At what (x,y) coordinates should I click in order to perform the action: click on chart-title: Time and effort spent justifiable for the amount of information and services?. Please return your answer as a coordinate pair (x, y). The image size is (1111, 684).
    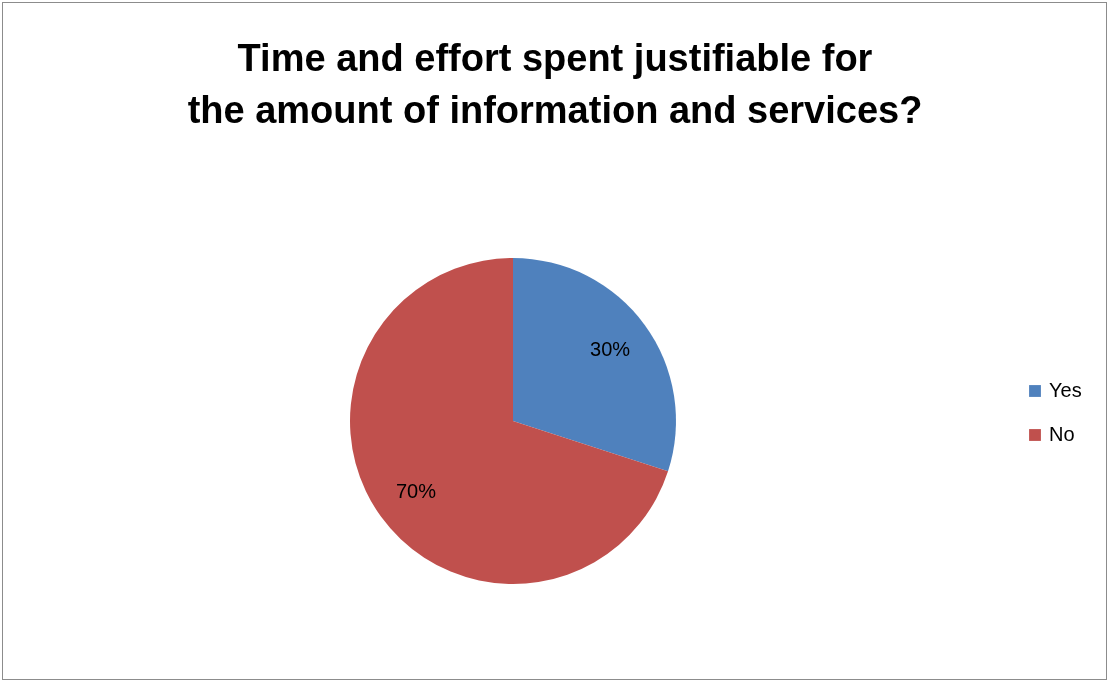
    Looking at the image, I should click on (555, 84).